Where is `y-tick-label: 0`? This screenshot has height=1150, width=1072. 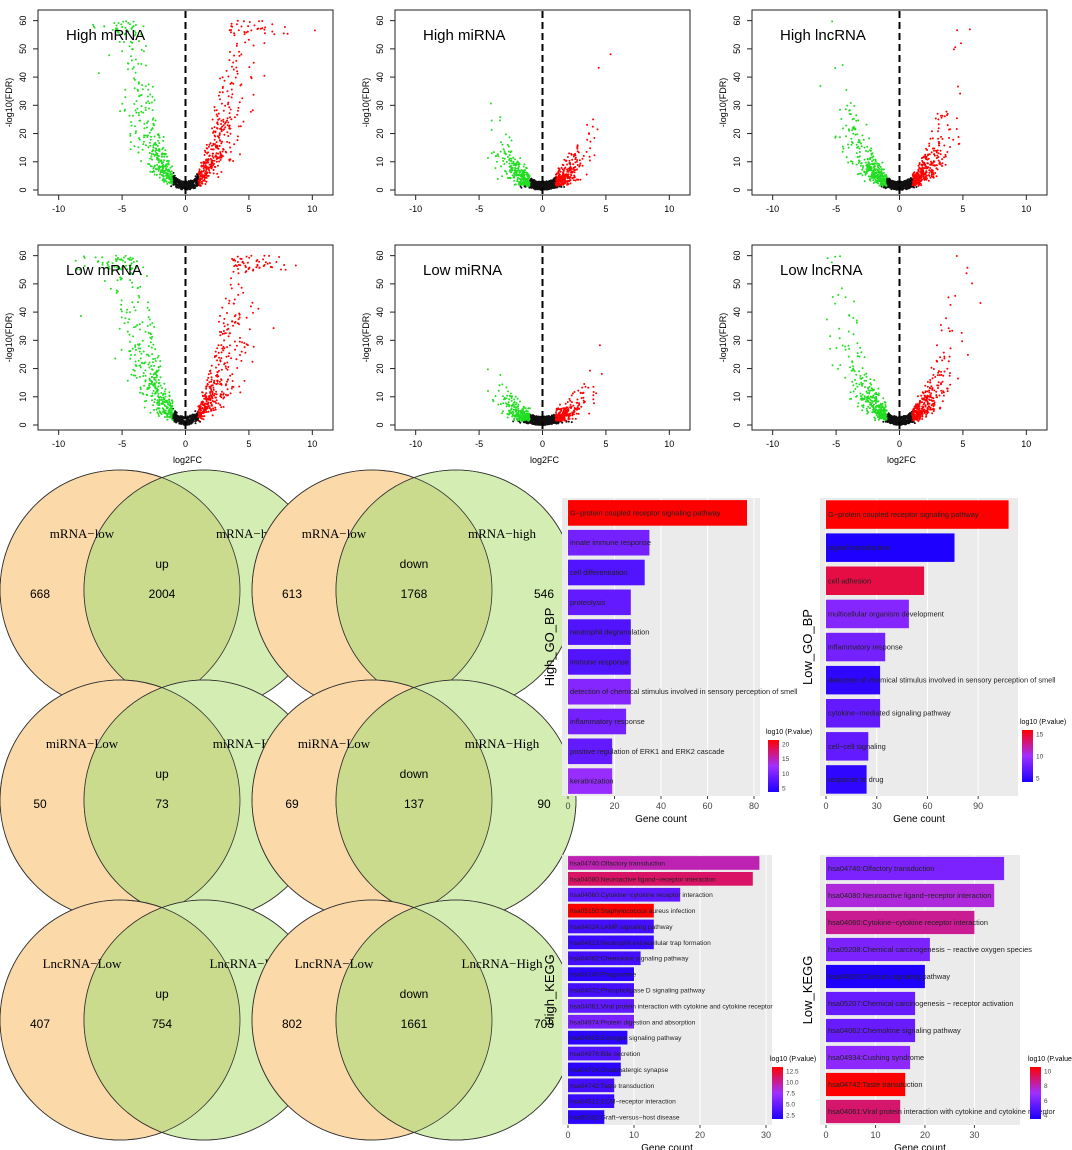
y-tick-label: 0 is located at coordinates (380, 189).